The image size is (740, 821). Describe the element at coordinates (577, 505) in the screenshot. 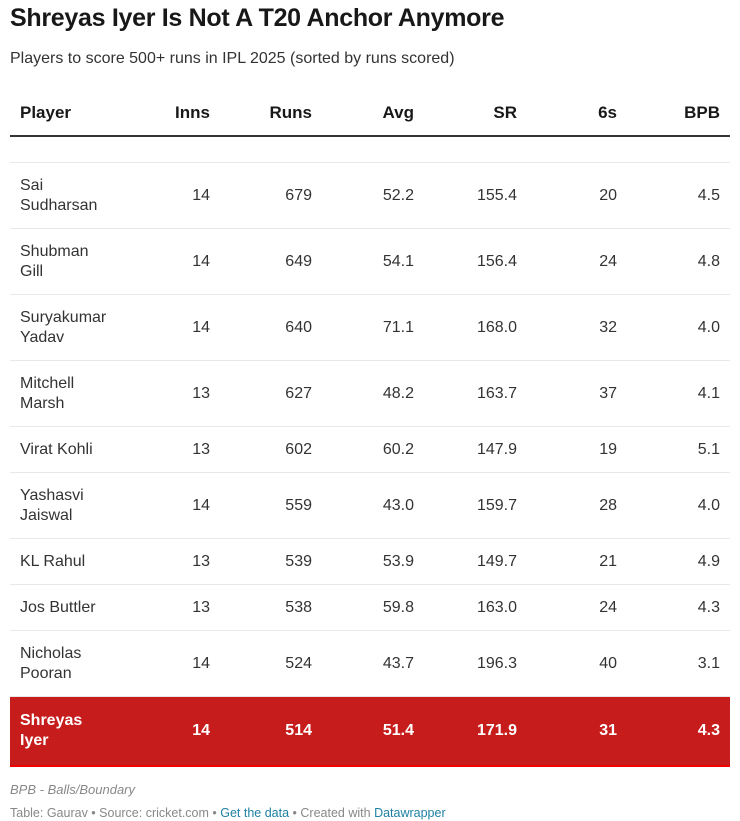

I see `cell-sixes: 28` at that location.